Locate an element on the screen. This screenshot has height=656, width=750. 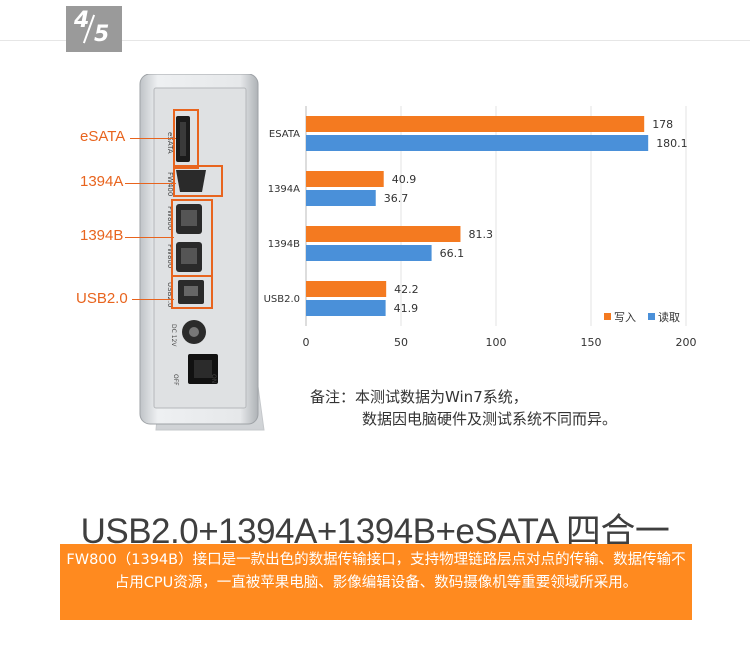
connector-1394a is located at coordinates (150, 183).